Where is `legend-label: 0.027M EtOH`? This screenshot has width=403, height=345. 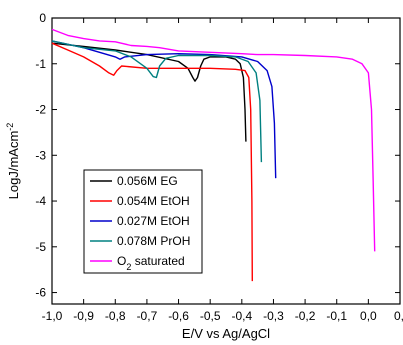 legend-label: 0.027M EtOH is located at coordinates (153, 221).